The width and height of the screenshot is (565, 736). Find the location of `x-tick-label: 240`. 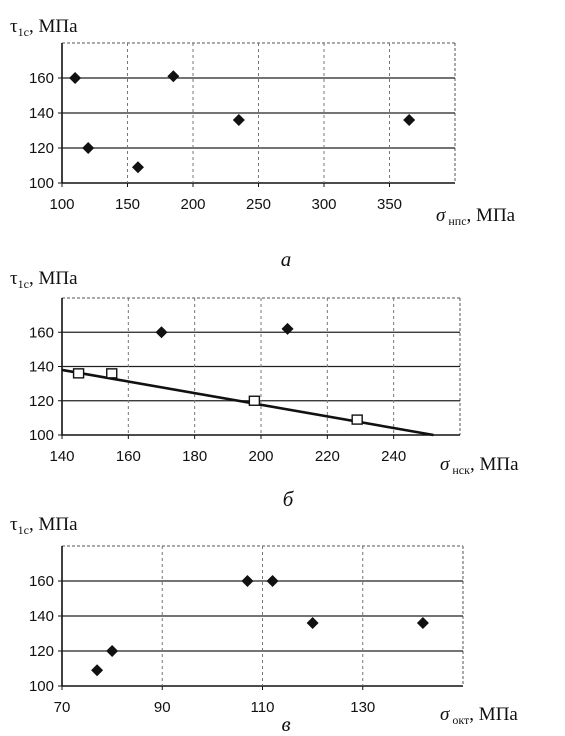

x-tick-label: 240 is located at coordinates (393, 456).